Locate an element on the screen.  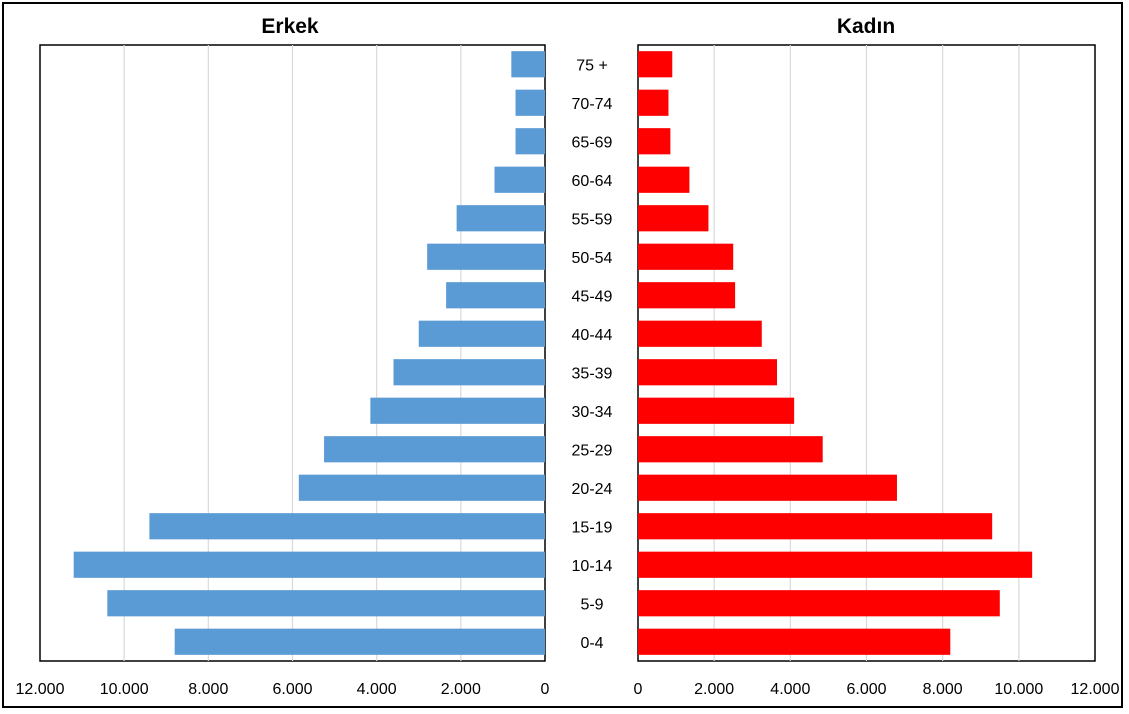
age-group-label: 25-29 is located at coordinates (592, 450).